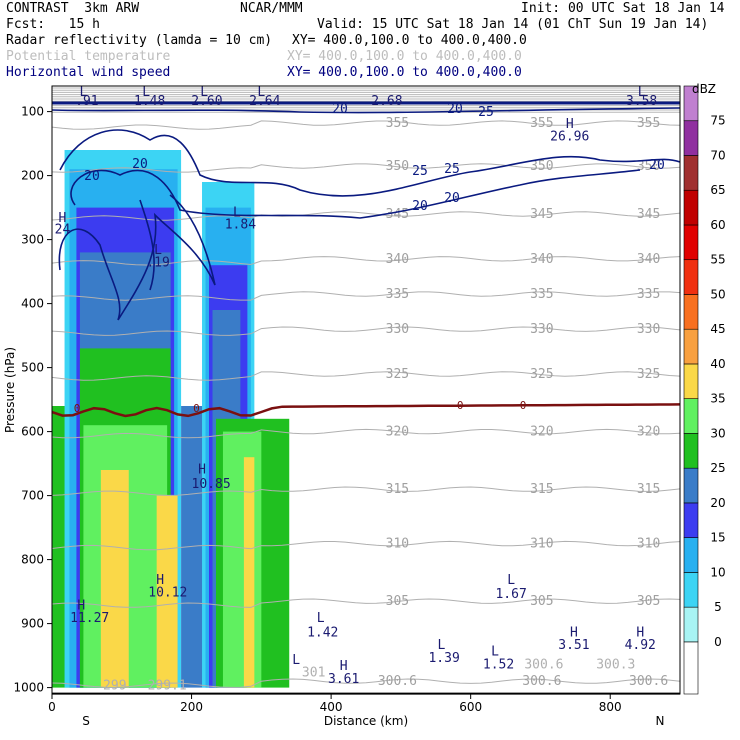 The width and height of the screenshot is (740, 740). I want to click on freezing-level-line, so click(366, 410).